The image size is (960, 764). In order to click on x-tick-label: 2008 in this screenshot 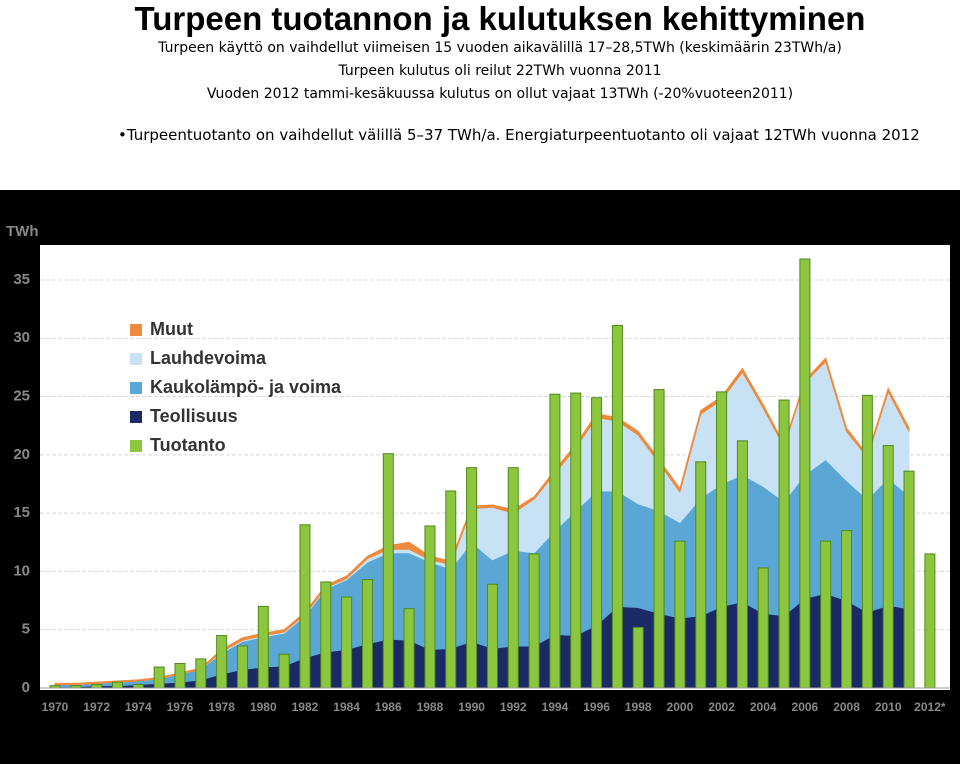, I will do `click(846, 707)`.